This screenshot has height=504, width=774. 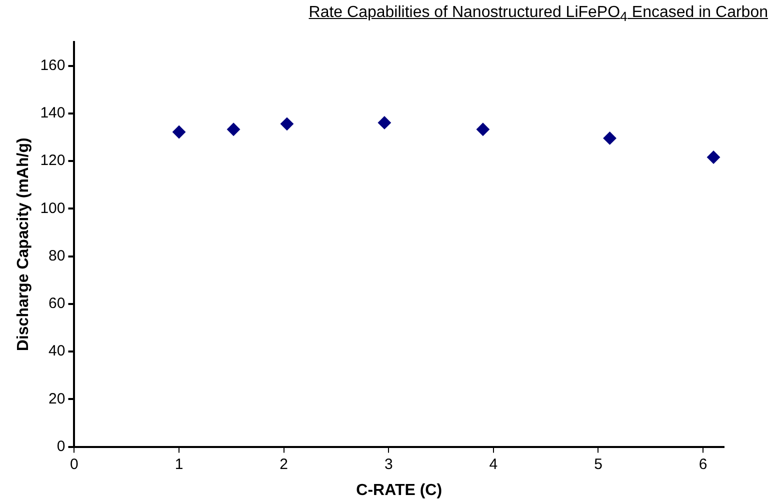 What do you see at coordinates (53, 113) in the screenshot?
I see `y-tick-label: 140` at bounding box center [53, 113].